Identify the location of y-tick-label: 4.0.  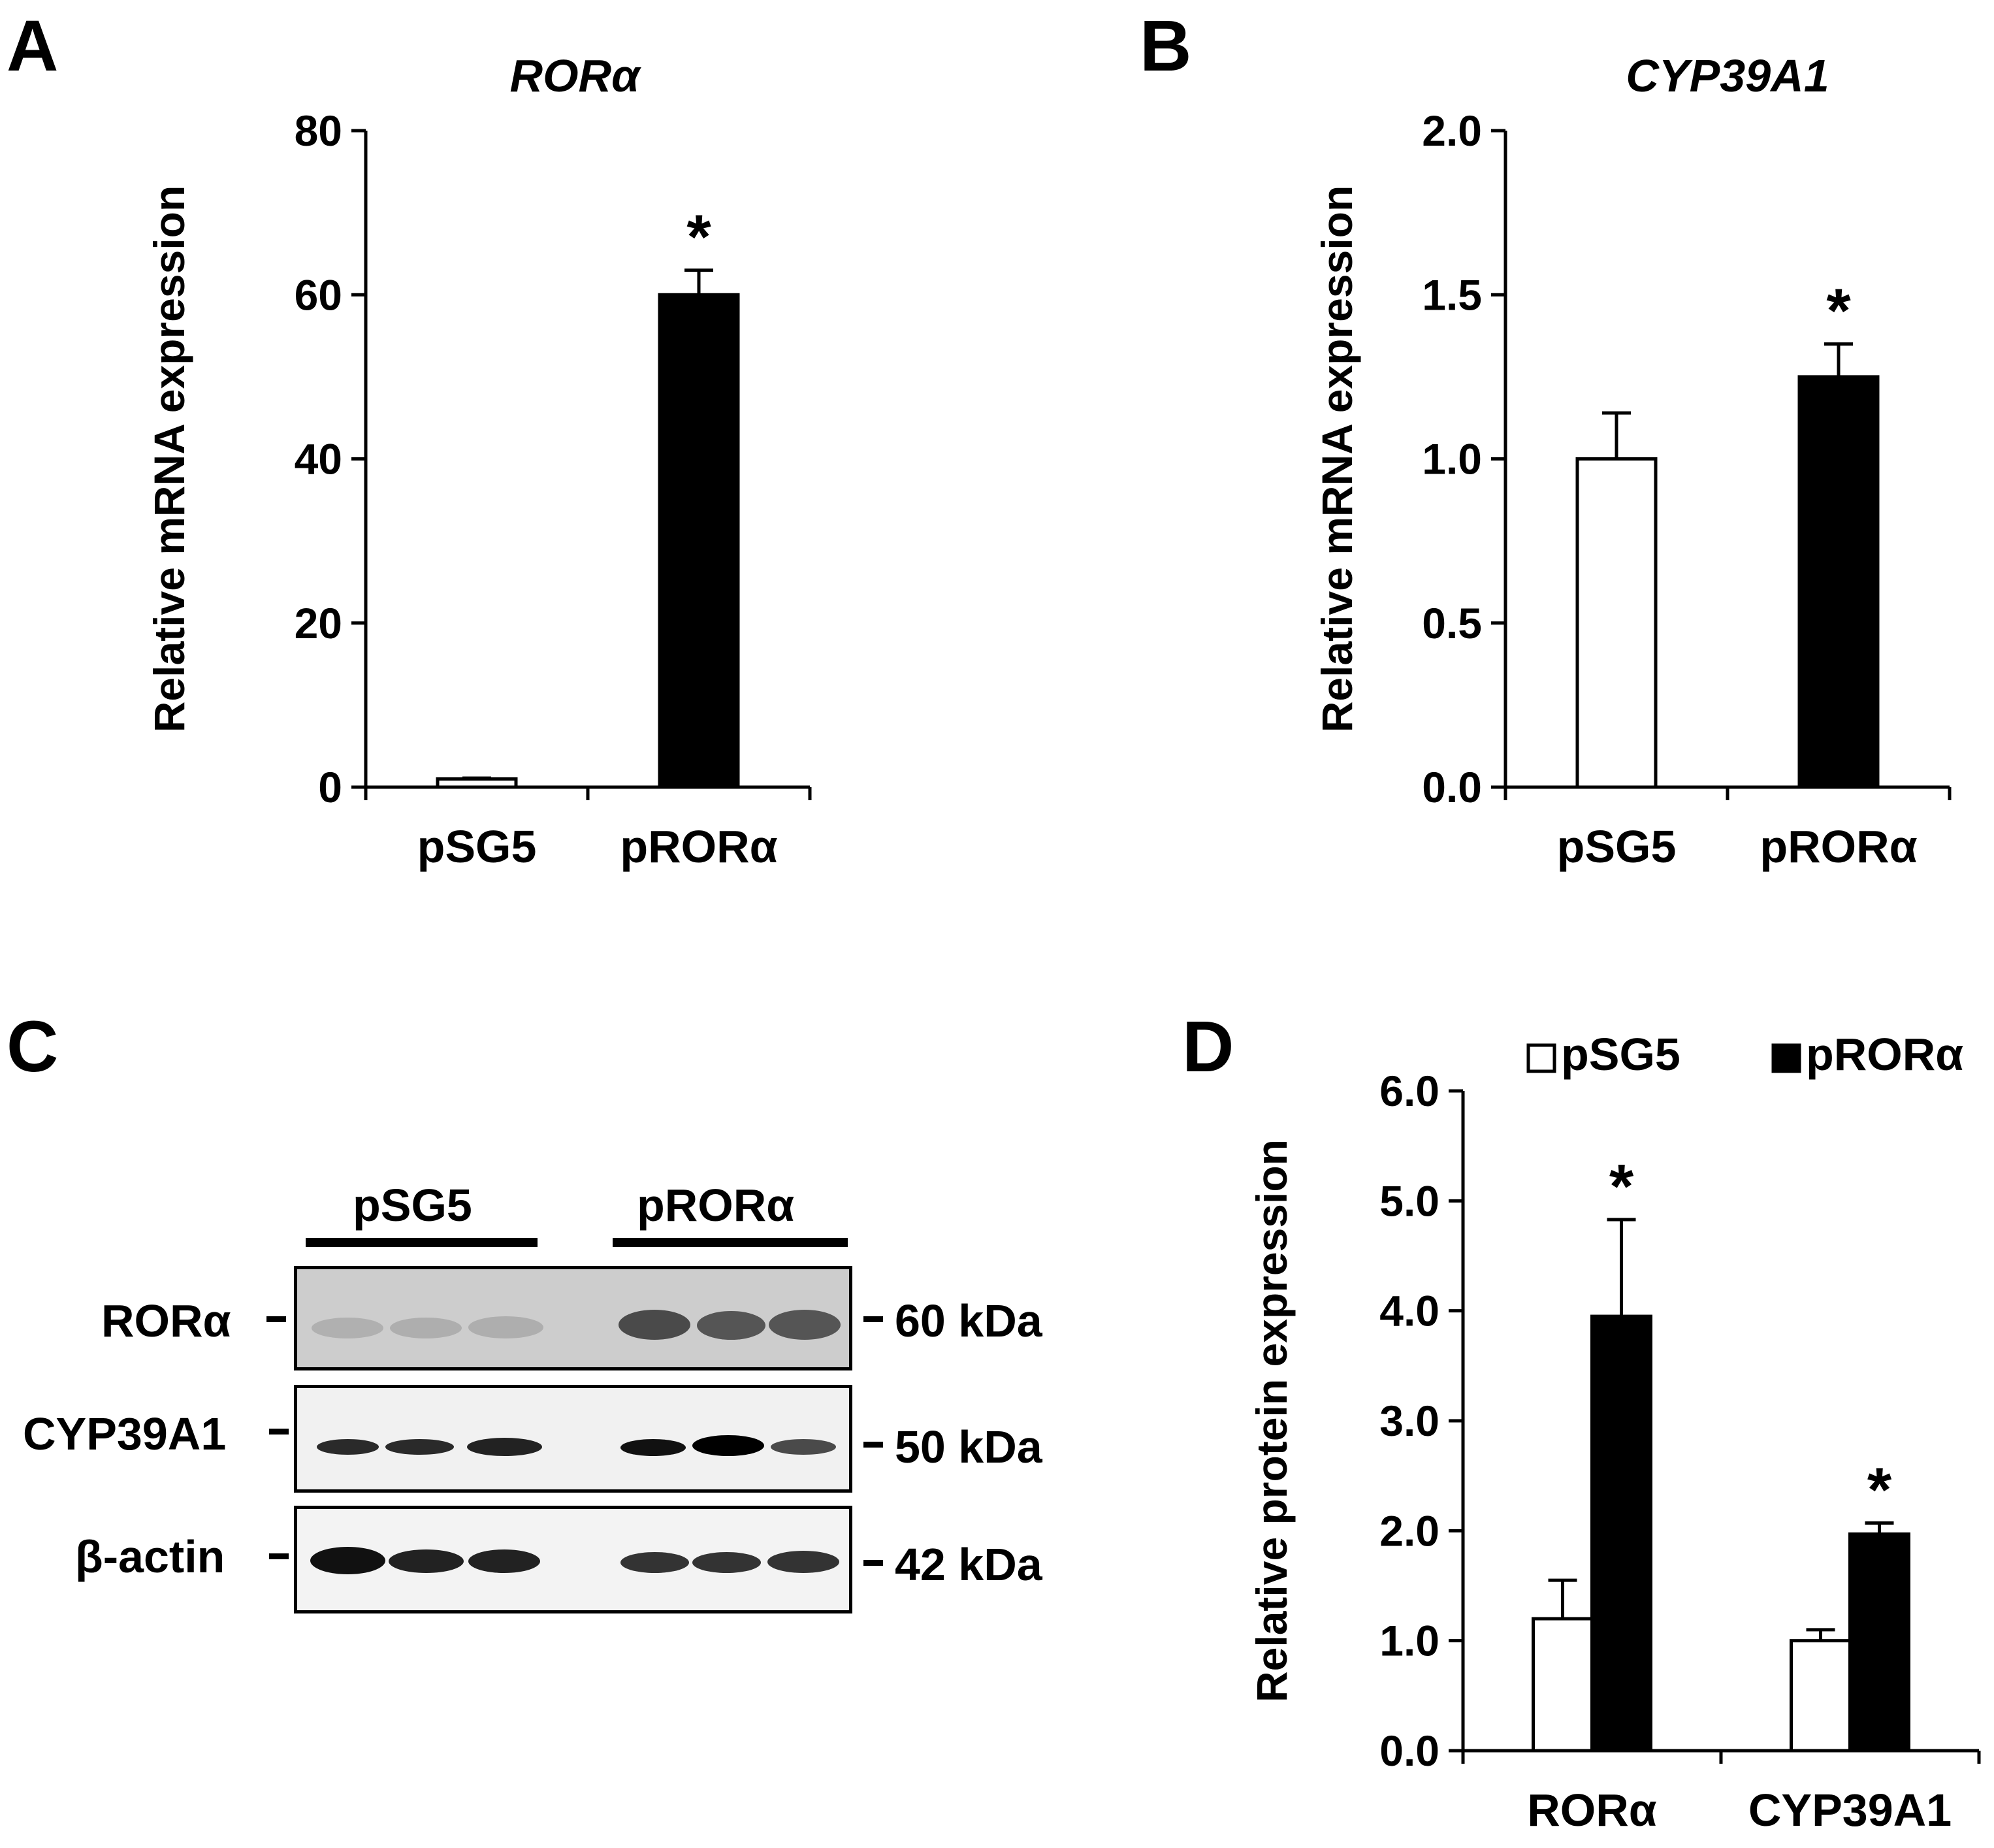
(1409, 1311).